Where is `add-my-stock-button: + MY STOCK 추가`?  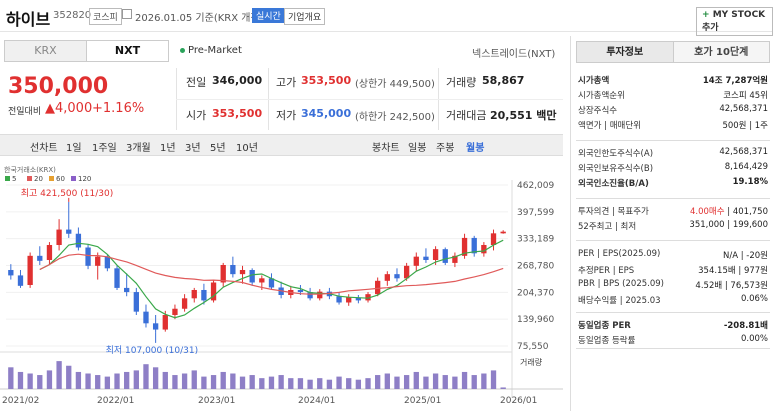
add-my-stock-button: + MY STOCK 추가 is located at coordinates (734, 21).